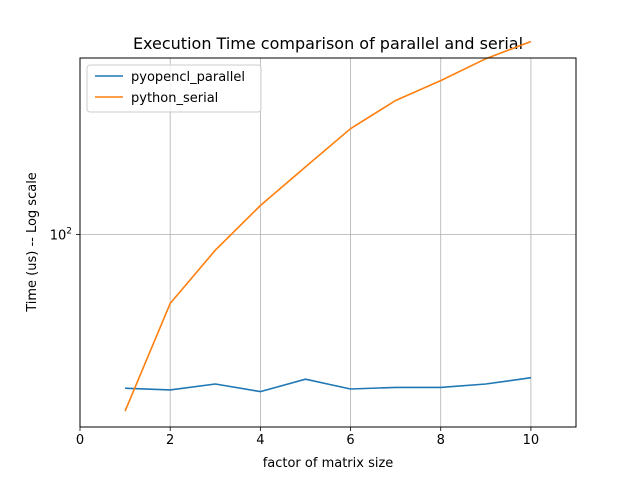 The image size is (640, 480). I want to click on x-tick-label: 4, so click(260, 440).